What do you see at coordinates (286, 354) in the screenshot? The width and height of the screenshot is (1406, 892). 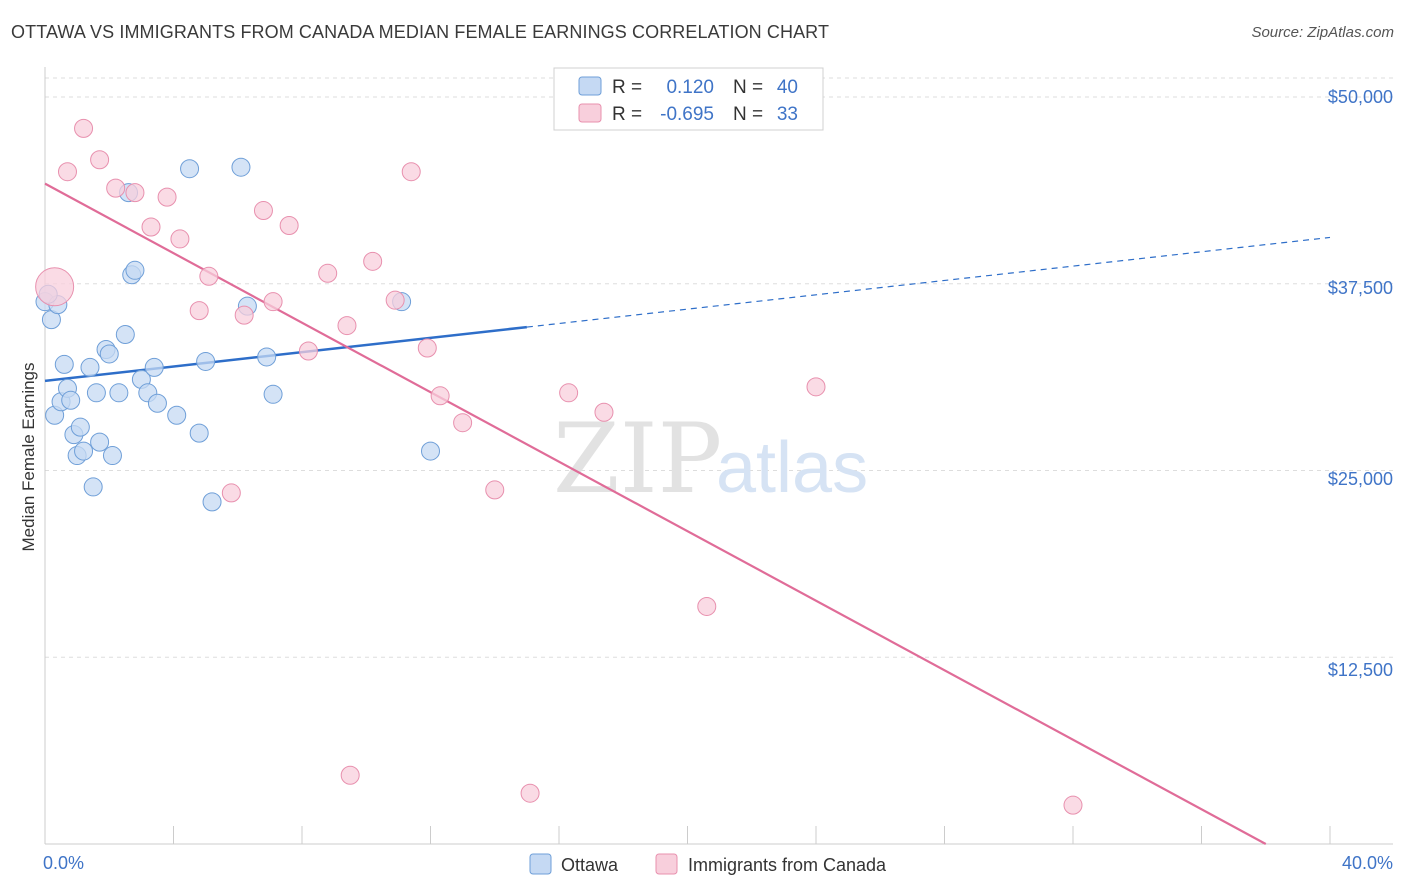 I see `trend-line-ottawa` at bounding box center [286, 354].